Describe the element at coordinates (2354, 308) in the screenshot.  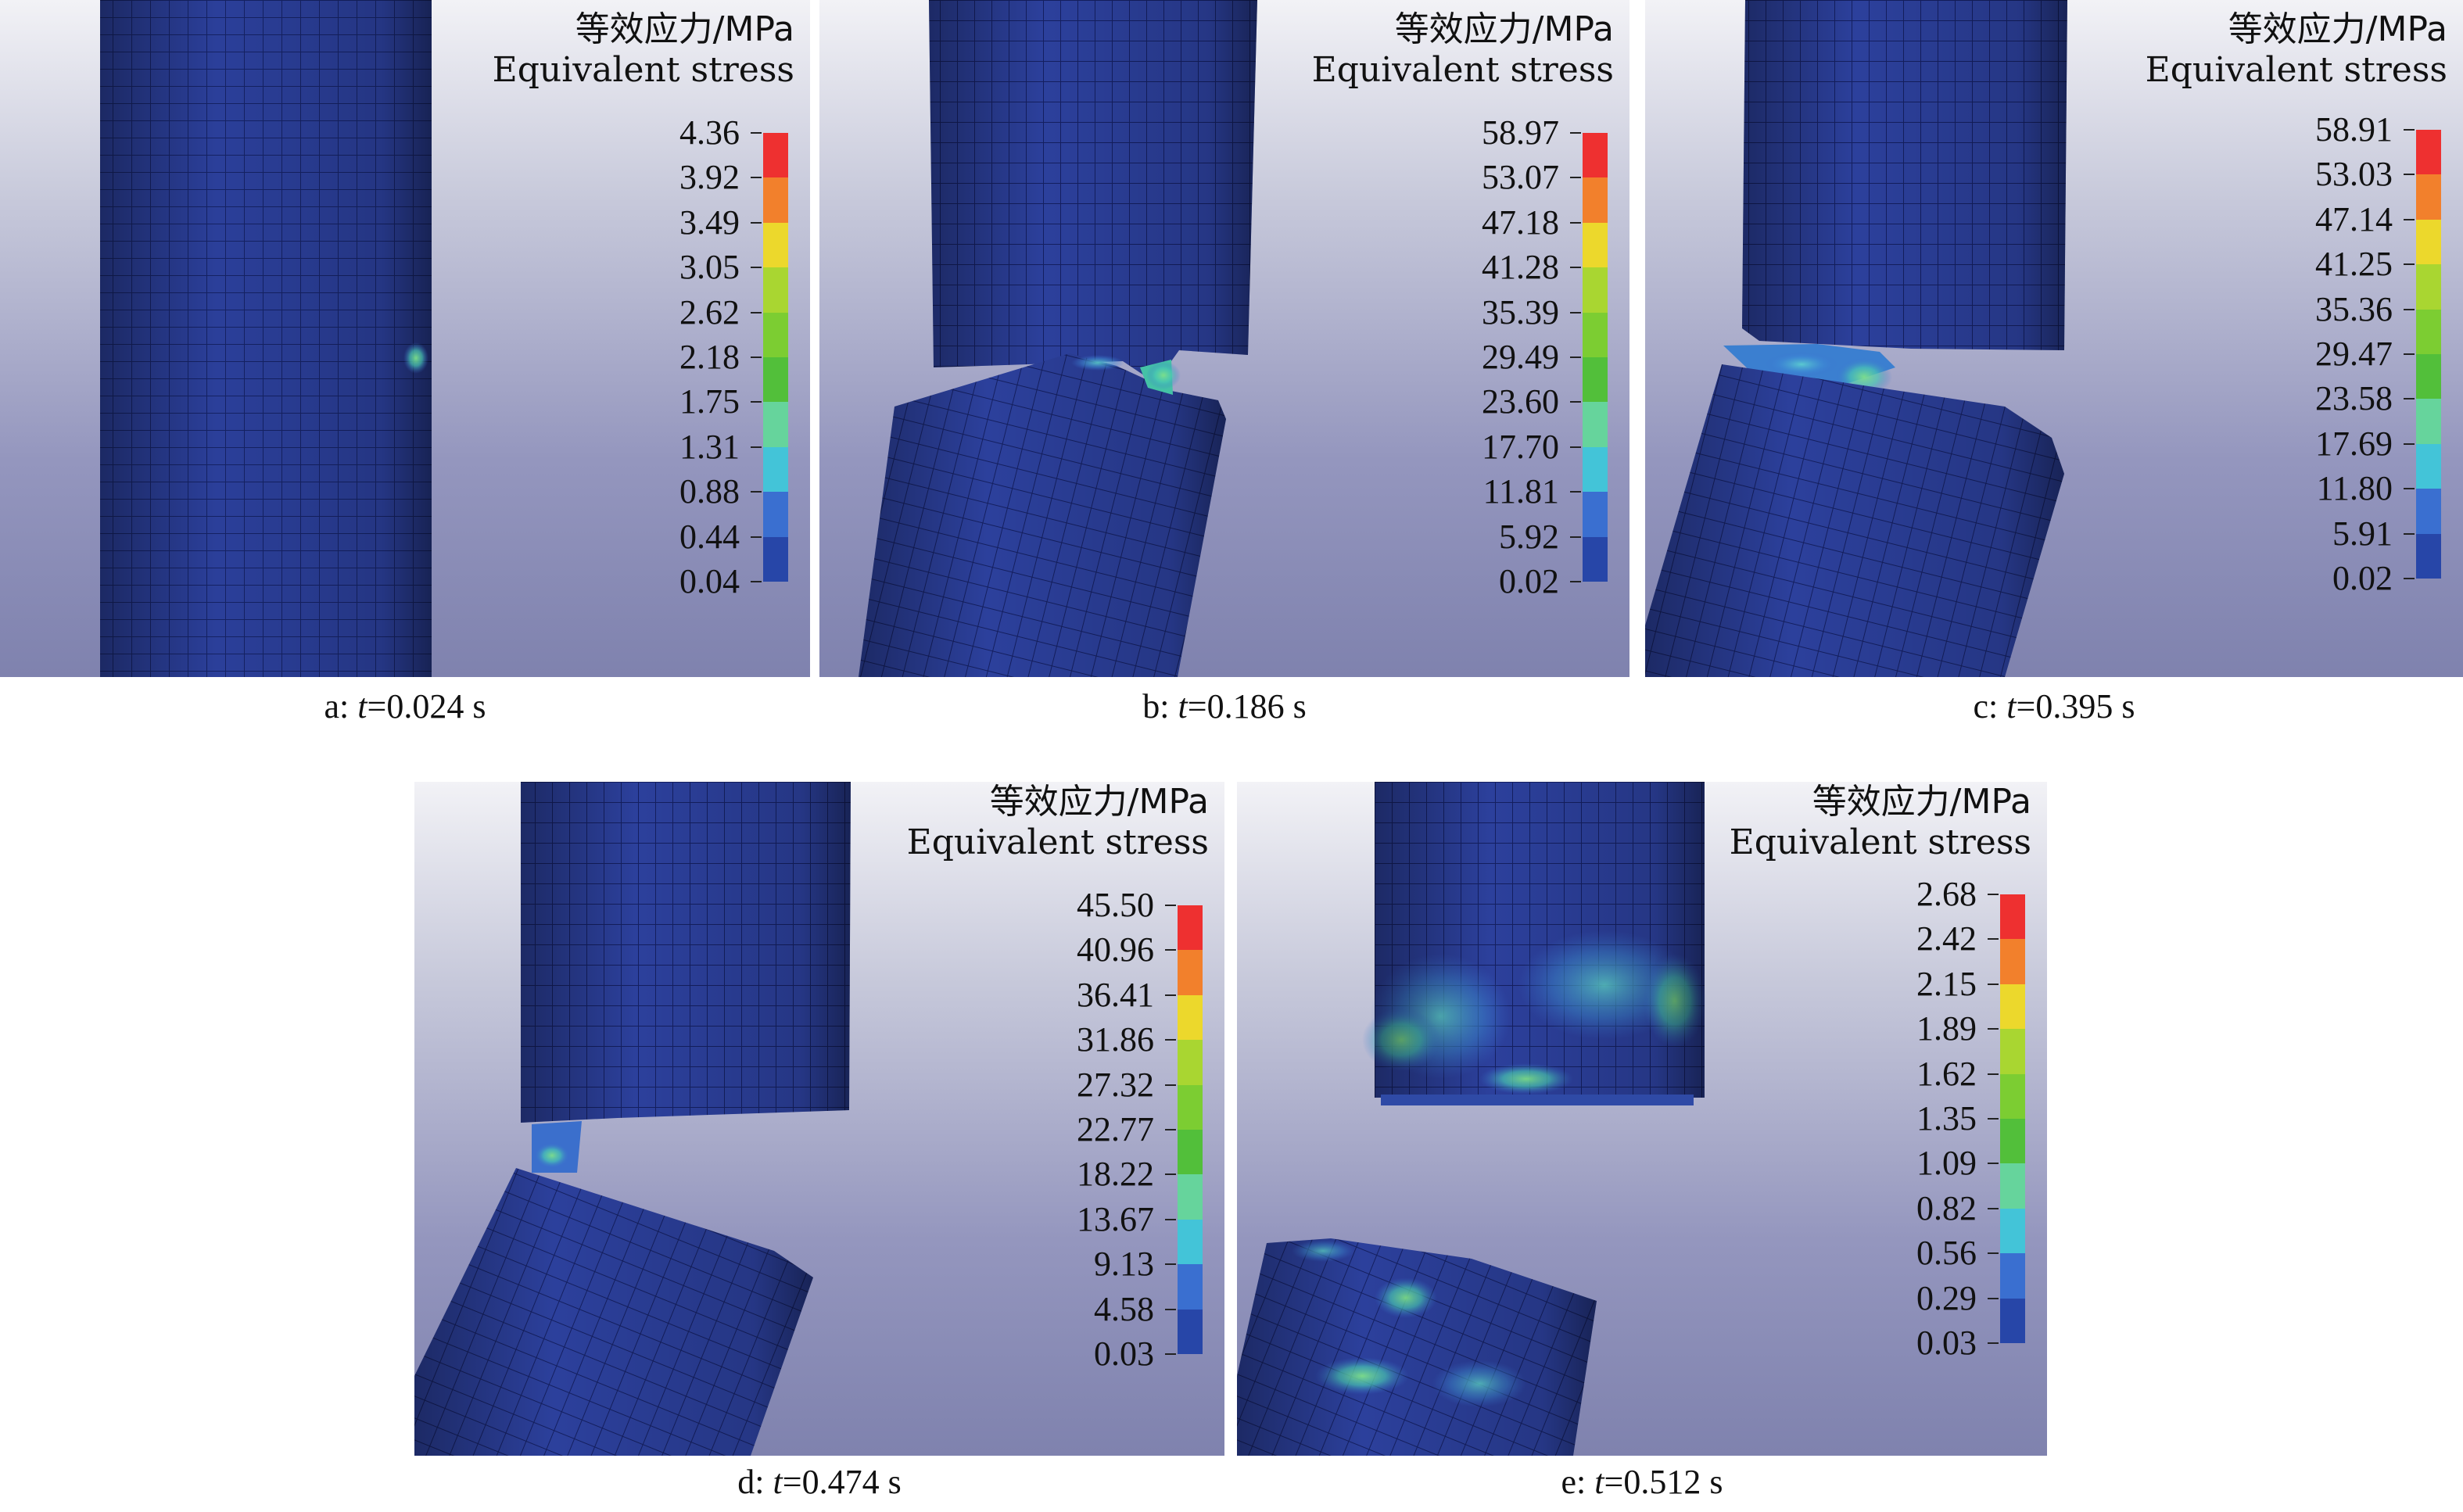
I see `color-scale-label: 35.36` at that location.